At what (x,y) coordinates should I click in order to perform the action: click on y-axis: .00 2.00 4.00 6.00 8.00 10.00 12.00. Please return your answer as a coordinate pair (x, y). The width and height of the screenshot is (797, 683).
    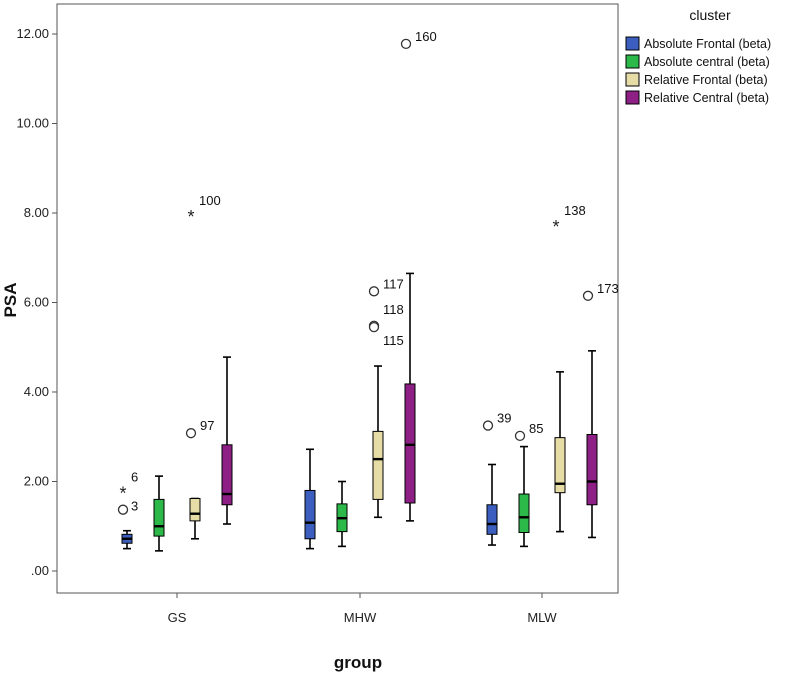
    Looking at the image, I should click on (36, 302).